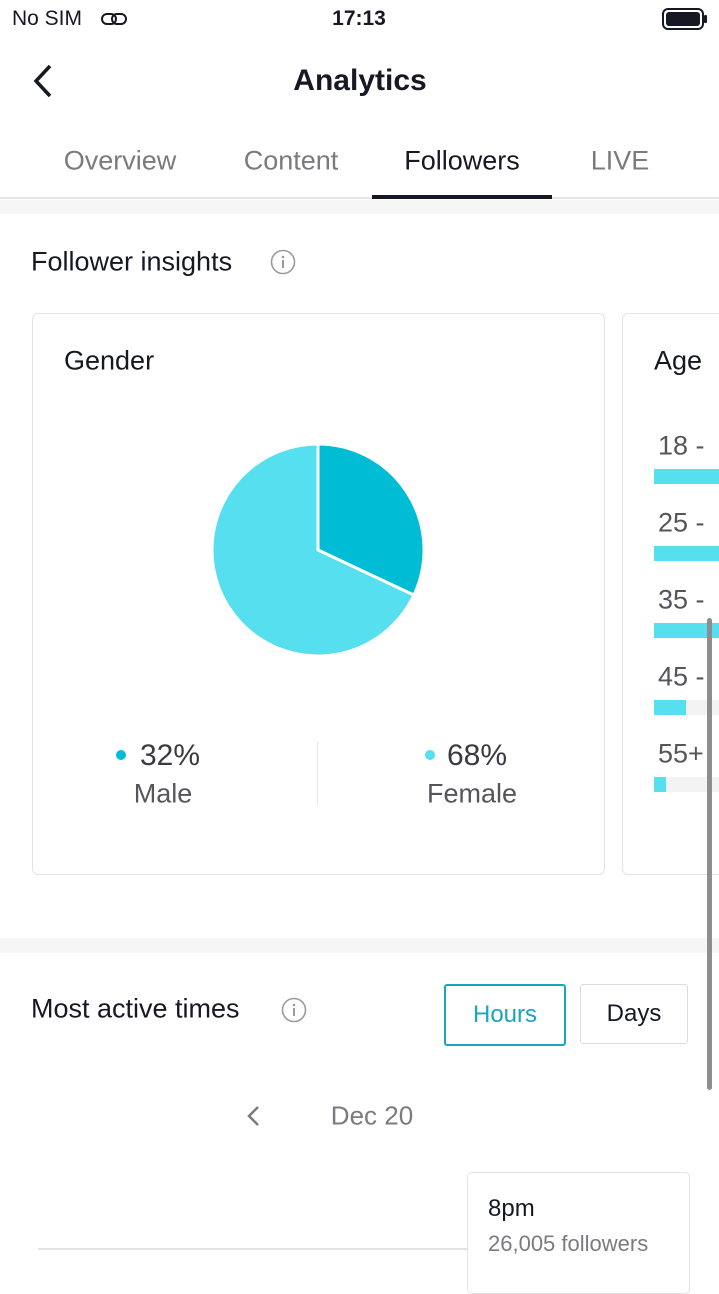 The width and height of the screenshot is (719, 1294). What do you see at coordinates (678, 360) in the screenshot?
I see `card-title: Age` at bounding box center [678, 360].